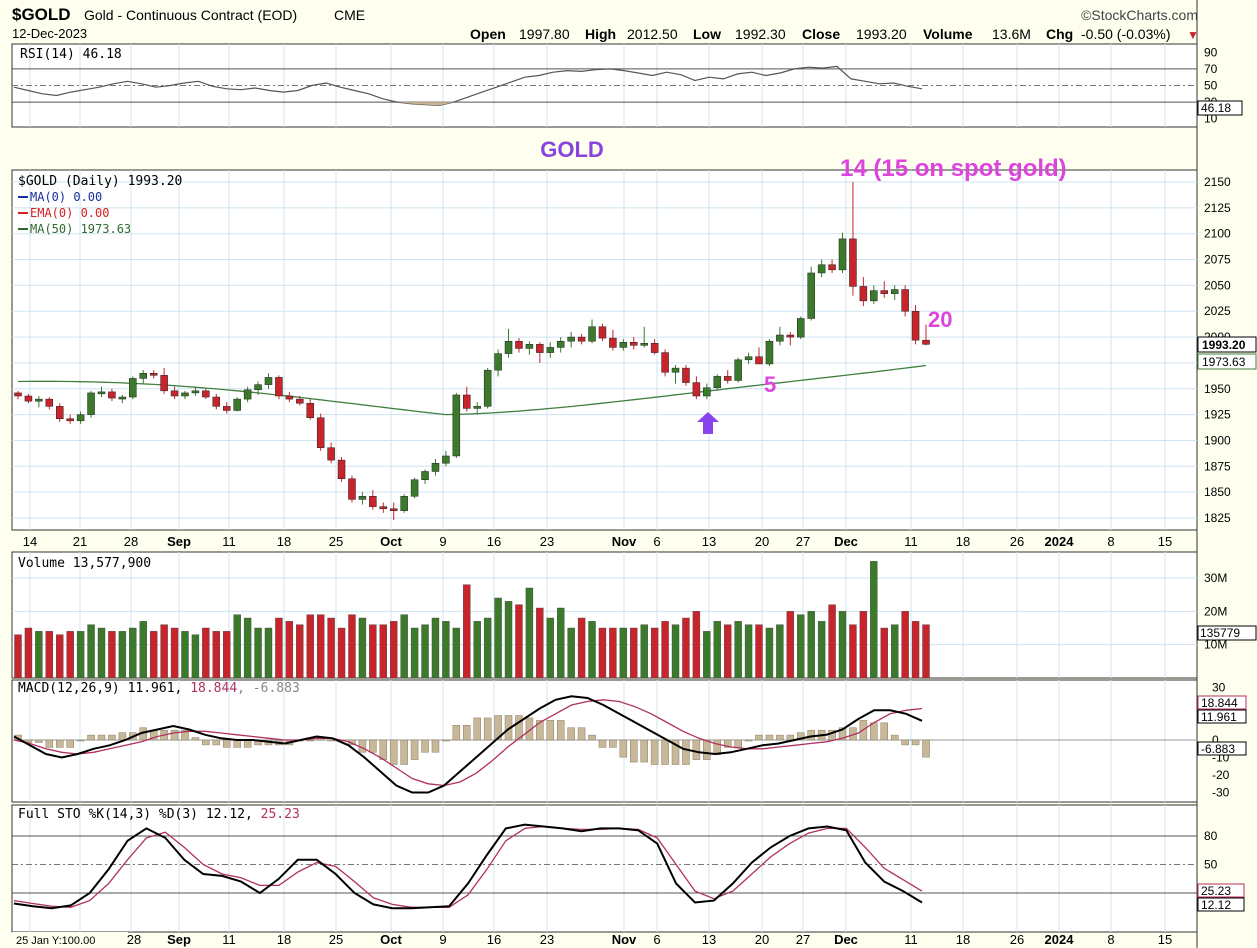  What do you see at coordinates (1218, 749) in the screenshot?
I see `svg-text: -6.883` at bounding box center [1218, 749].